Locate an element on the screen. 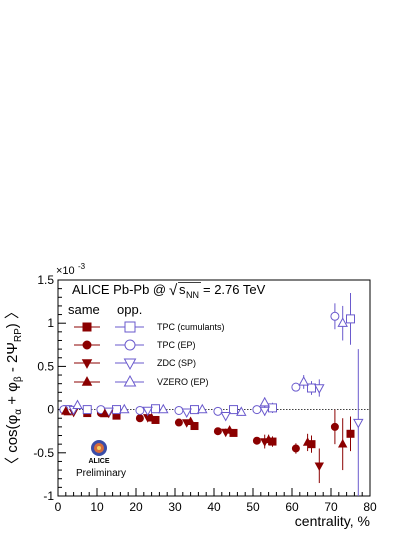 The width and height of the screenshot is (415, 537). legend-label-tpc-ep: TPC (EP) is located at coordinates (176, 345).